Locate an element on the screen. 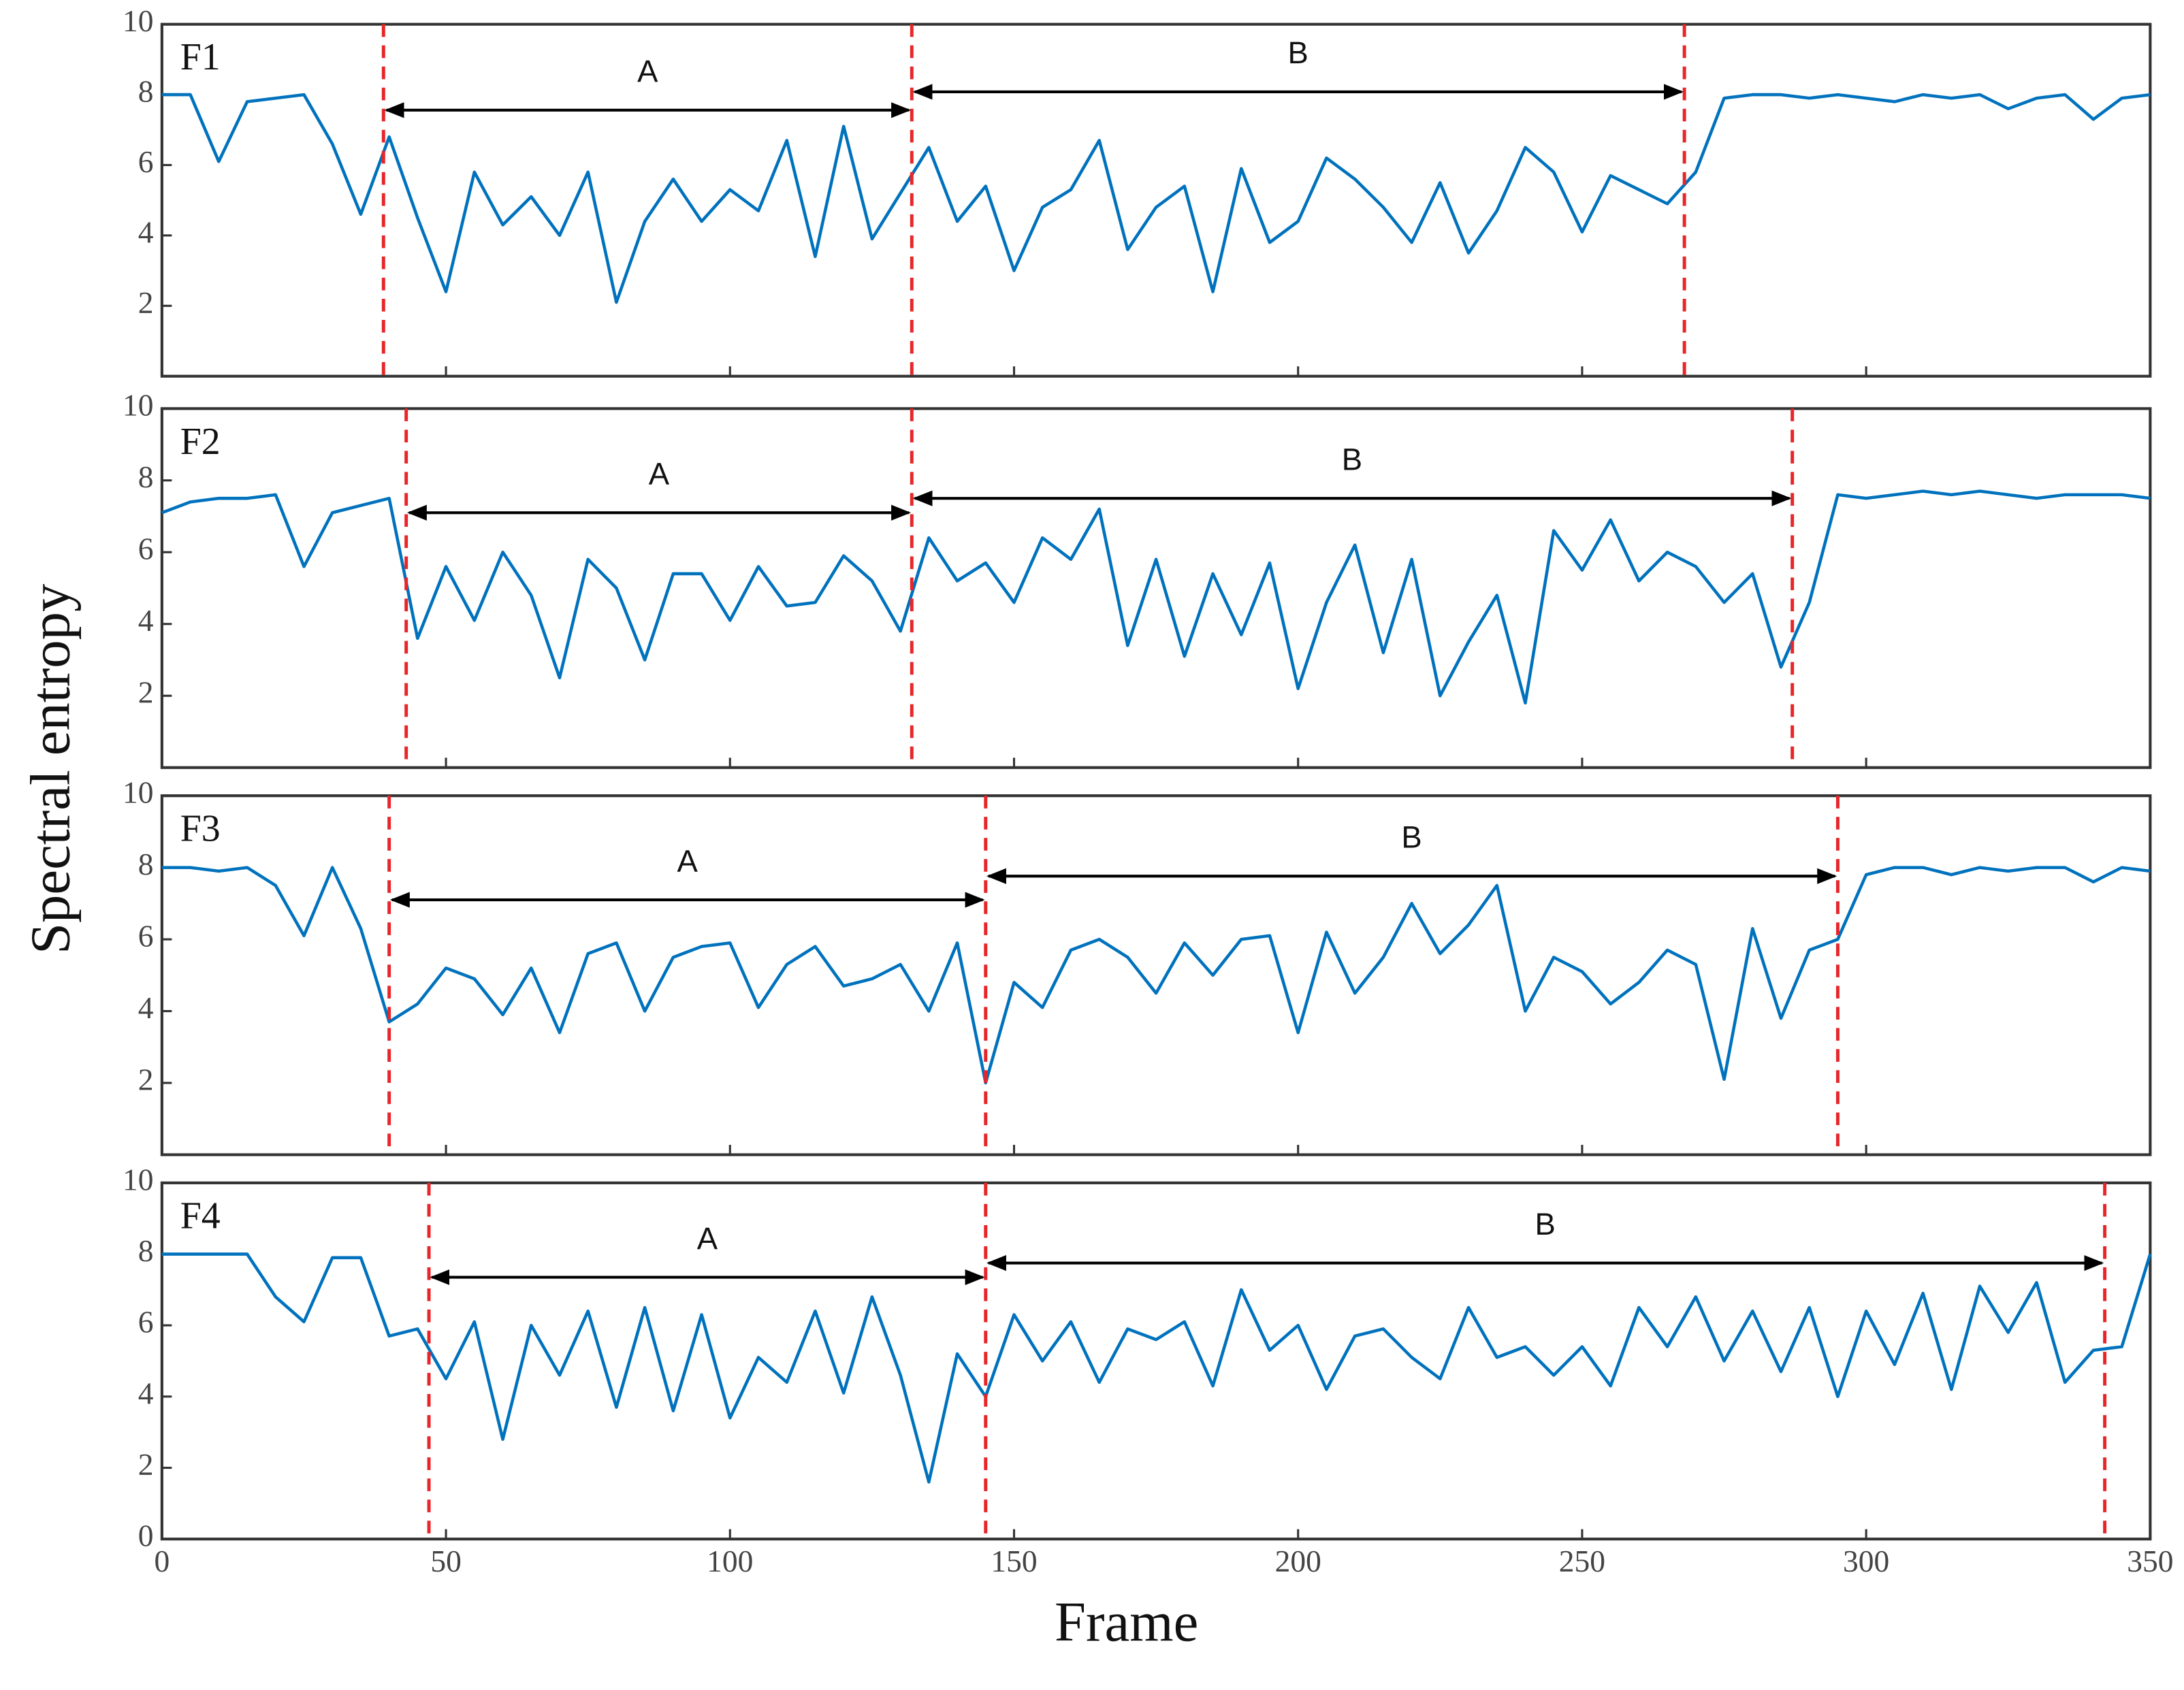 Image resolution: width=2184 pixels, height=1690 pixels. panel-label: F4 is located at coordinates (200, 1216).